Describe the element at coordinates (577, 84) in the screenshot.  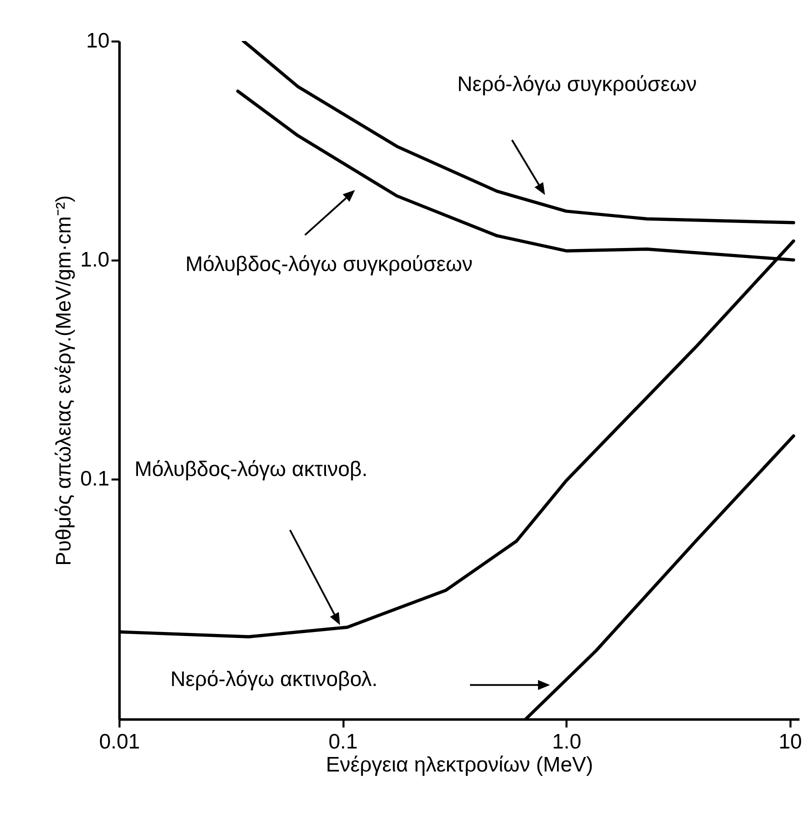
I see `annotation: Νερό-λόγω συγκρούσεων` at that location.